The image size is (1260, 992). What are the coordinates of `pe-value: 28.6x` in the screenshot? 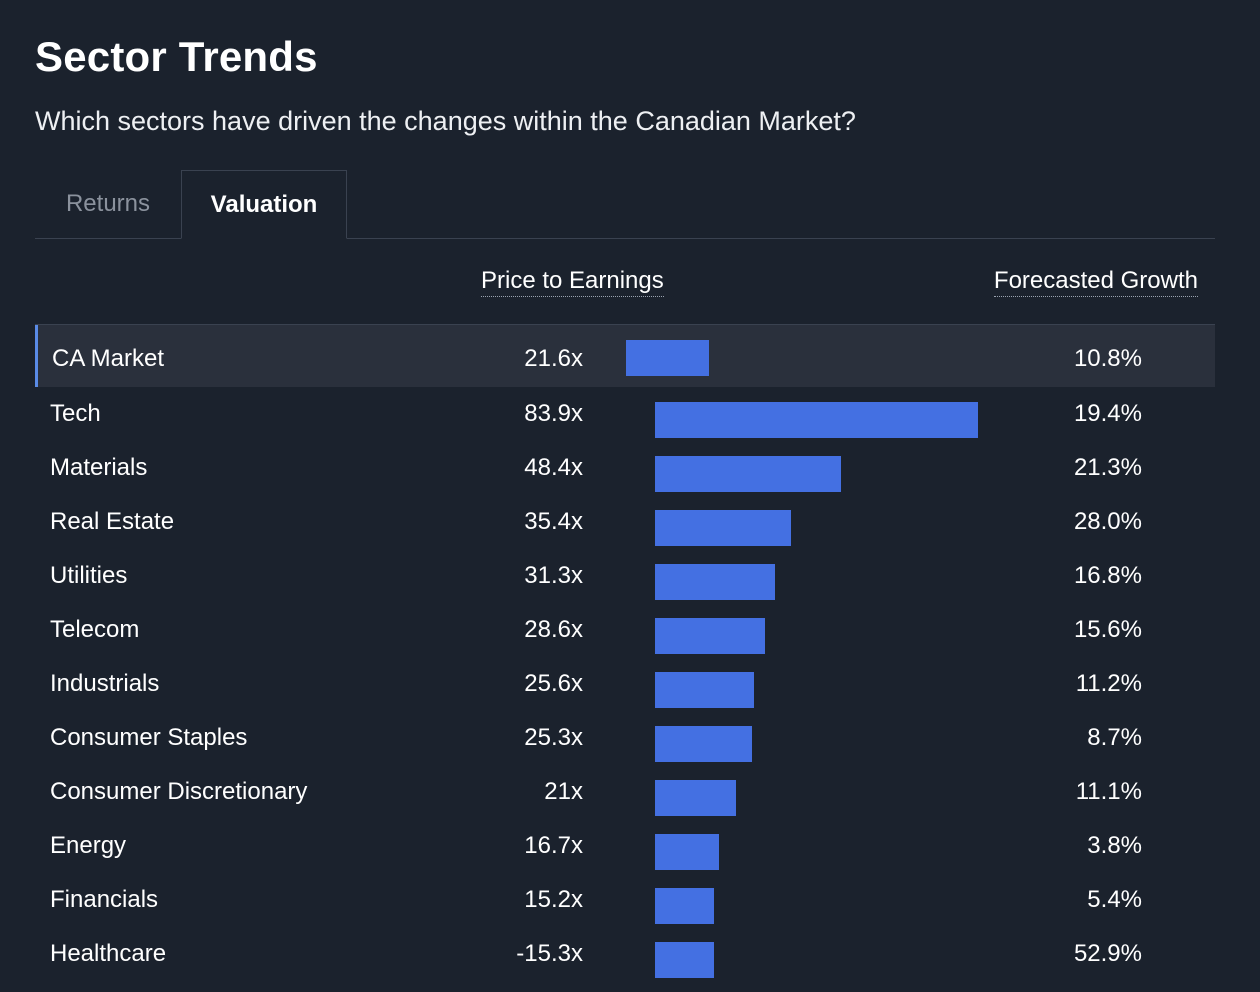 It's located at (553, 629).